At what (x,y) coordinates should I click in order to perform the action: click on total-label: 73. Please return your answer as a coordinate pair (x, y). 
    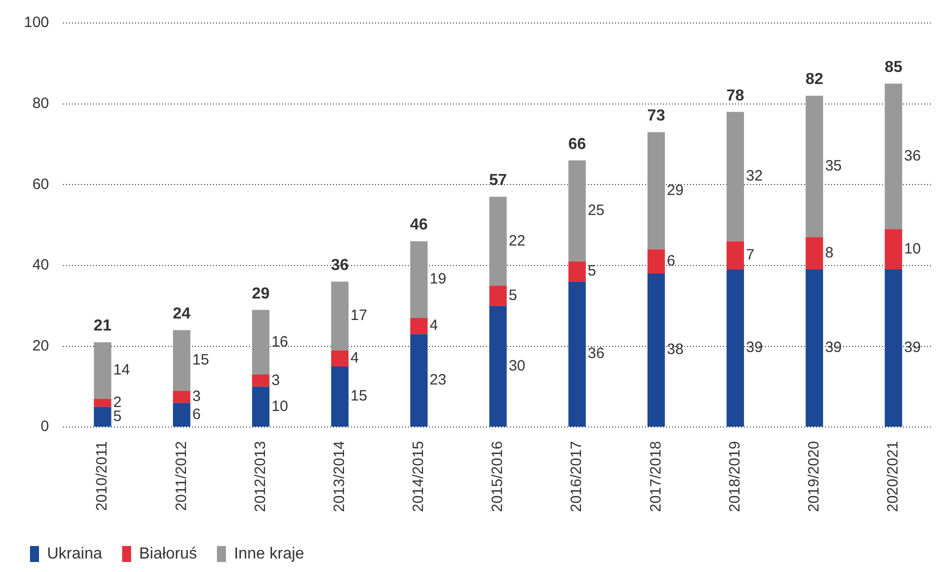
    Looking at the image, I should click on (656, 116).